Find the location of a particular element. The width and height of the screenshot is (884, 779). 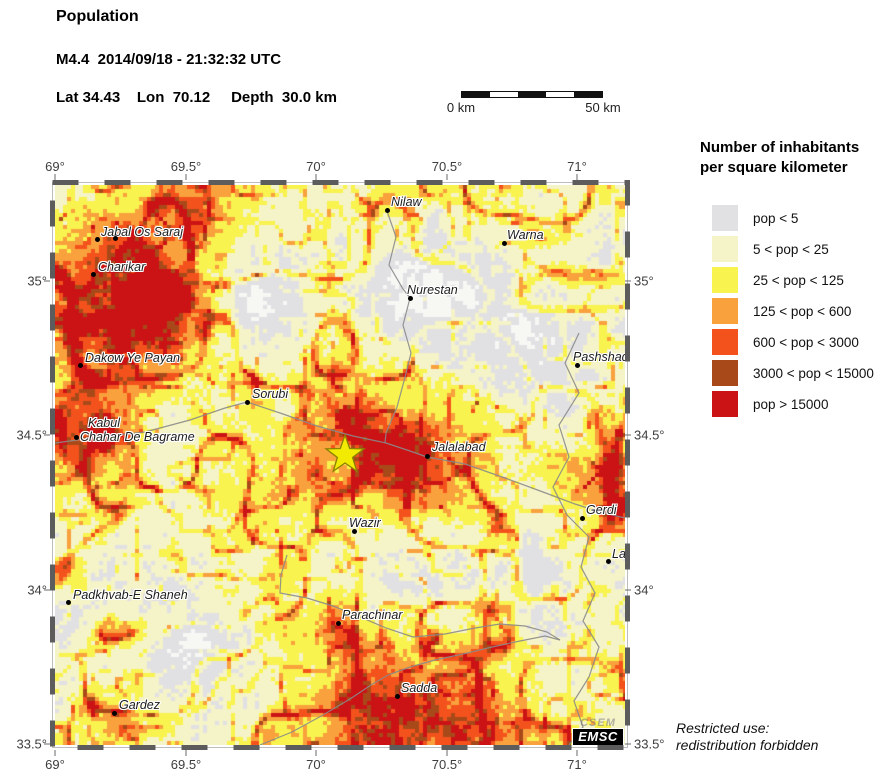

axis-label-top: 70.5° is located at coordinates (447, 166).